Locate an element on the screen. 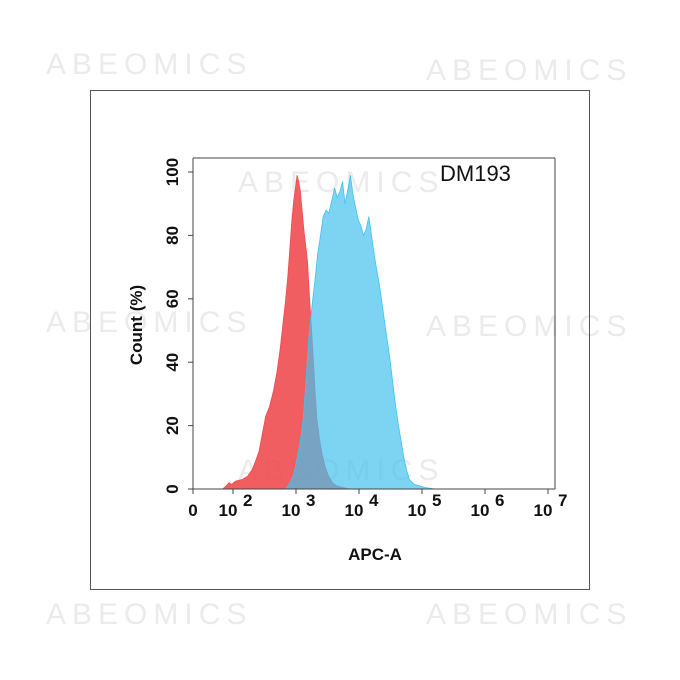 The width and height of the screenshot is (680, 680). x-tick-exponent: 5 is located at coordinates (436, 500).